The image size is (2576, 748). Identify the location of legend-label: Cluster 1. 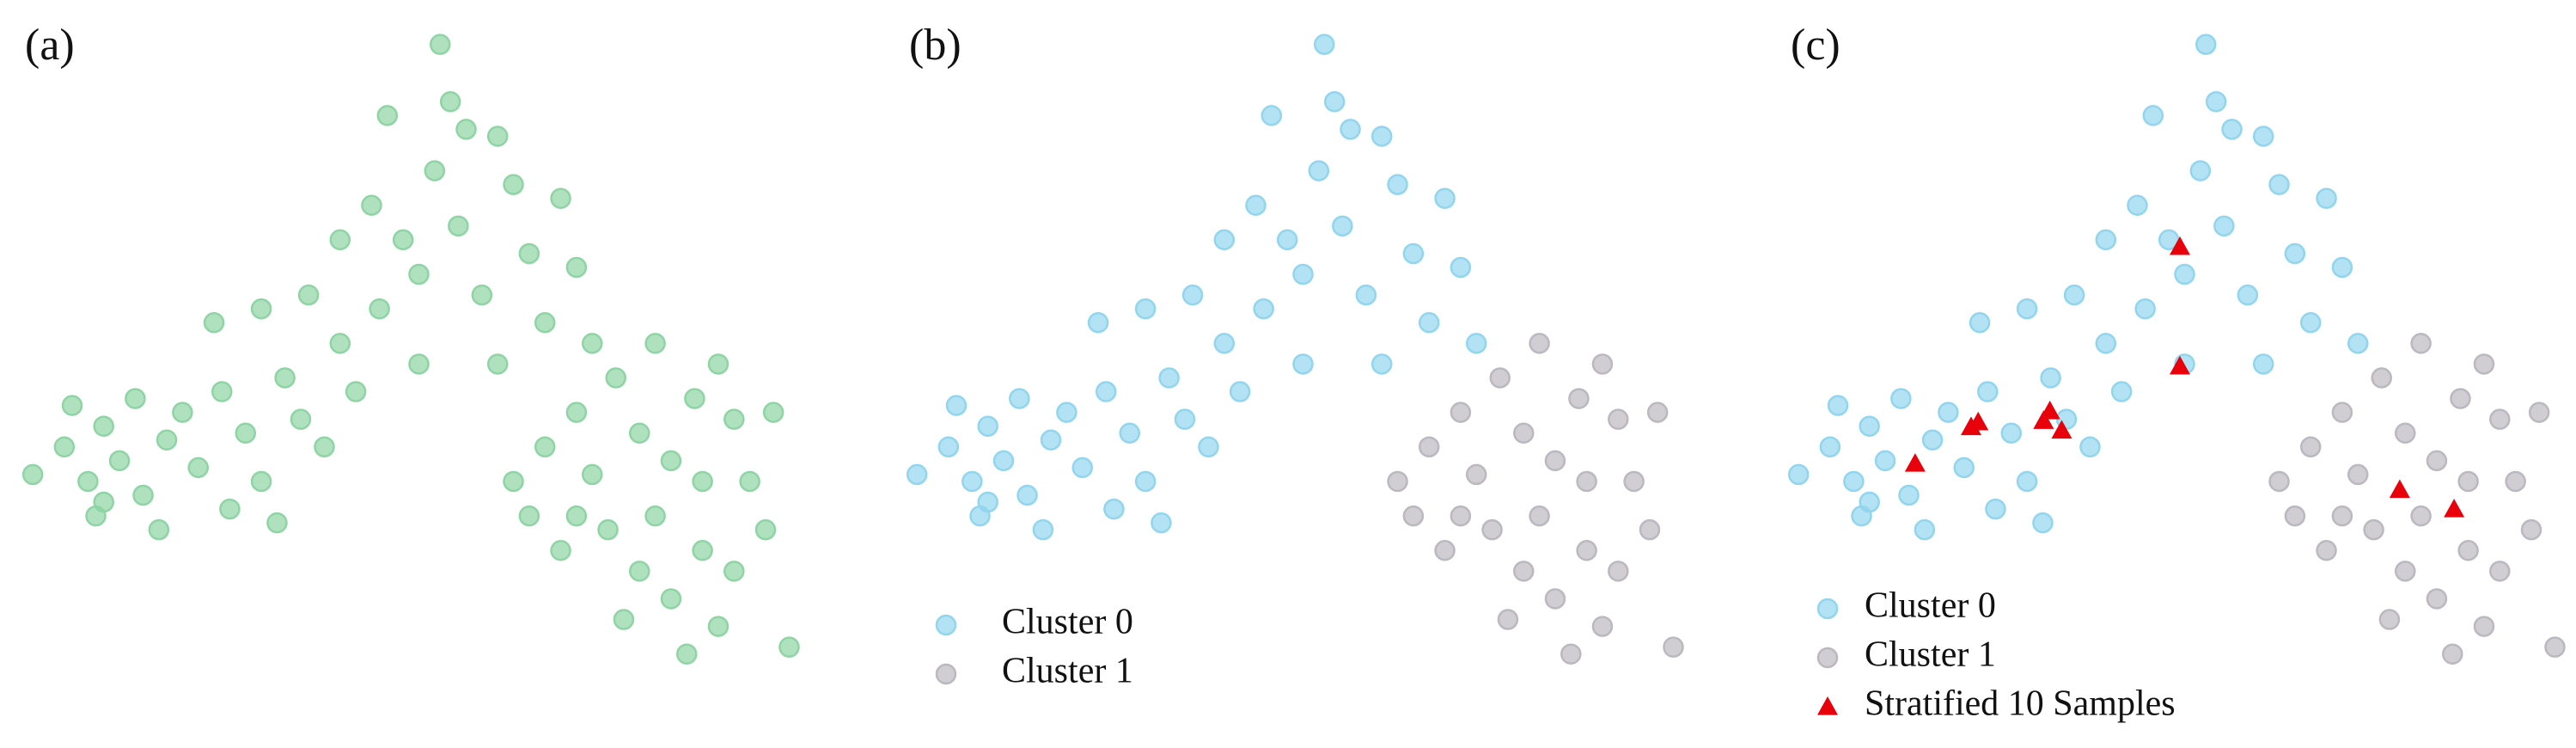
(1067, 671).